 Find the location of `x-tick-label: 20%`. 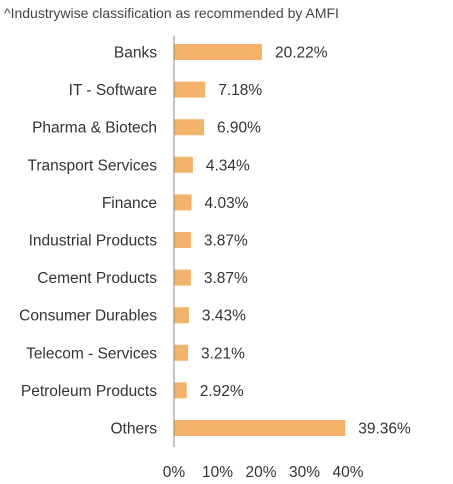

x-tick-label: 20% is located at coordinates (260, 472).